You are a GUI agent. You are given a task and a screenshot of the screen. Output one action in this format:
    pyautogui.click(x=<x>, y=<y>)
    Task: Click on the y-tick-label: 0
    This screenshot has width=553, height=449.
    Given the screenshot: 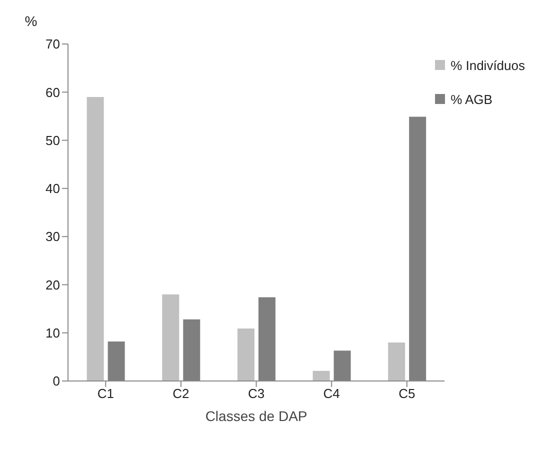 What is the action you would take?
    pyautogui.click(x=56, y=381)
    